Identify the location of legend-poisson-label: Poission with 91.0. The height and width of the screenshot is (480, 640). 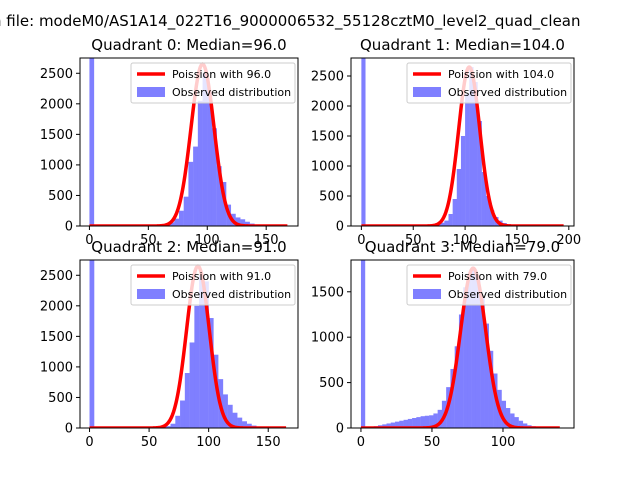
(221, 276).